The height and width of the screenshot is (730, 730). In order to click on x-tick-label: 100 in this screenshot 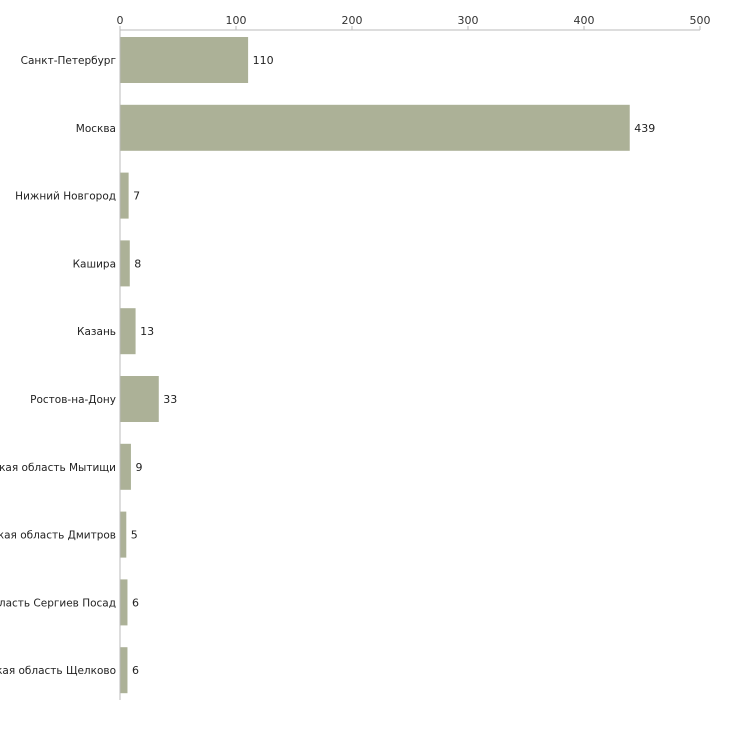, I will do `click(236, 20)`.